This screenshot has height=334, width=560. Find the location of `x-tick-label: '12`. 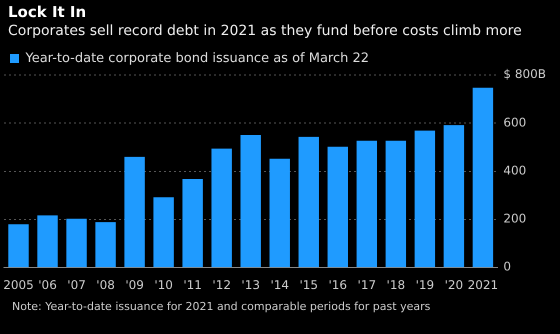

x-tick-label: '12 is located at coordinates (221, 285).